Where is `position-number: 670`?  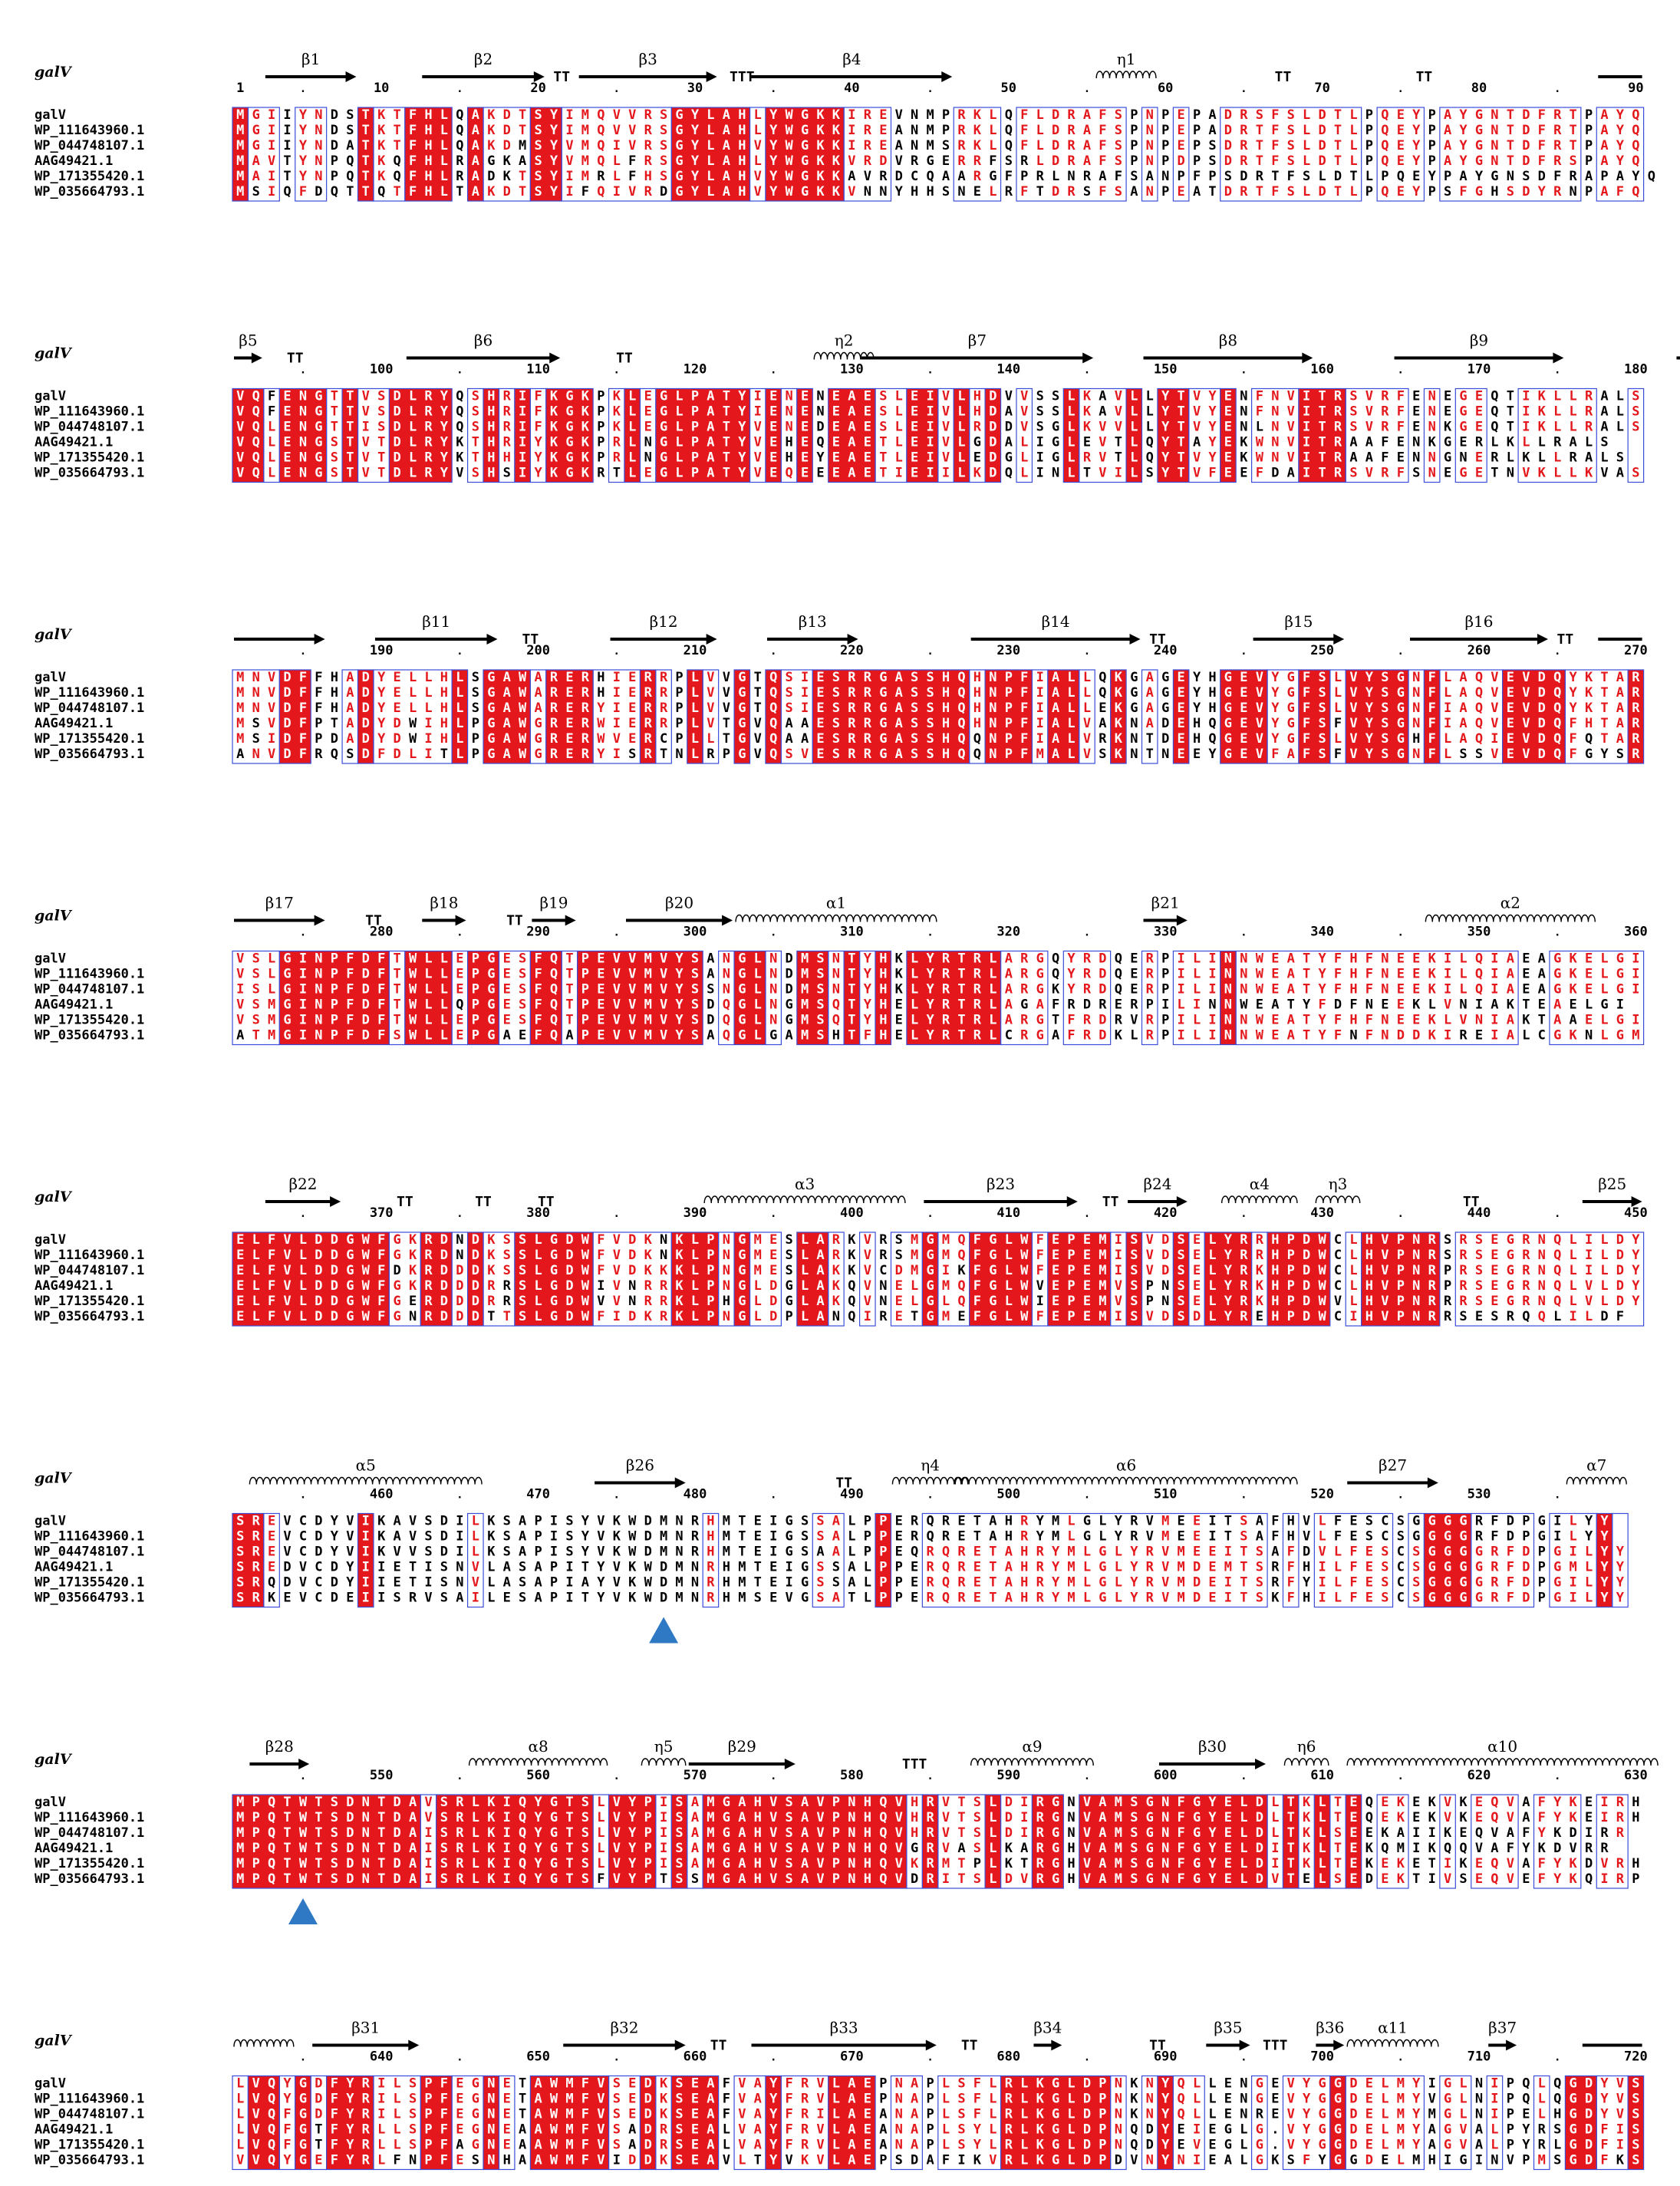 position-number: 670 is located at coordinates (852, 2057).